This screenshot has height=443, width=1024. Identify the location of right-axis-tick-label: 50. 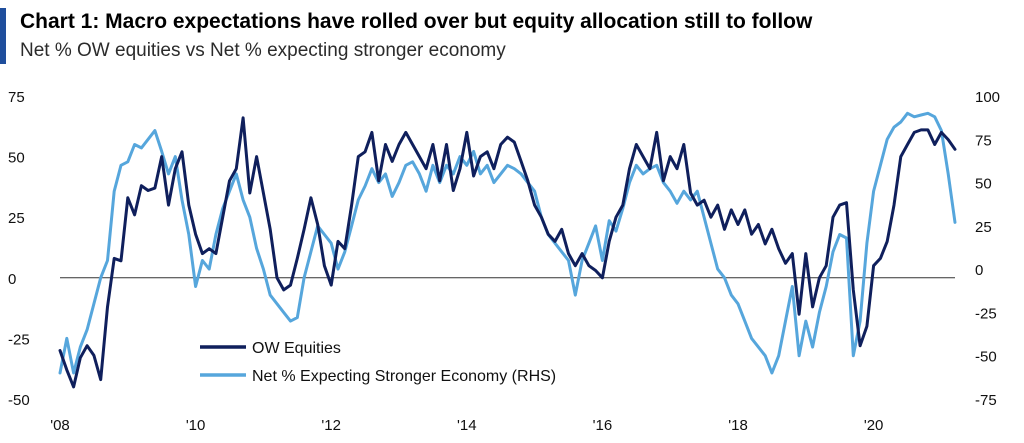
(983, 184).